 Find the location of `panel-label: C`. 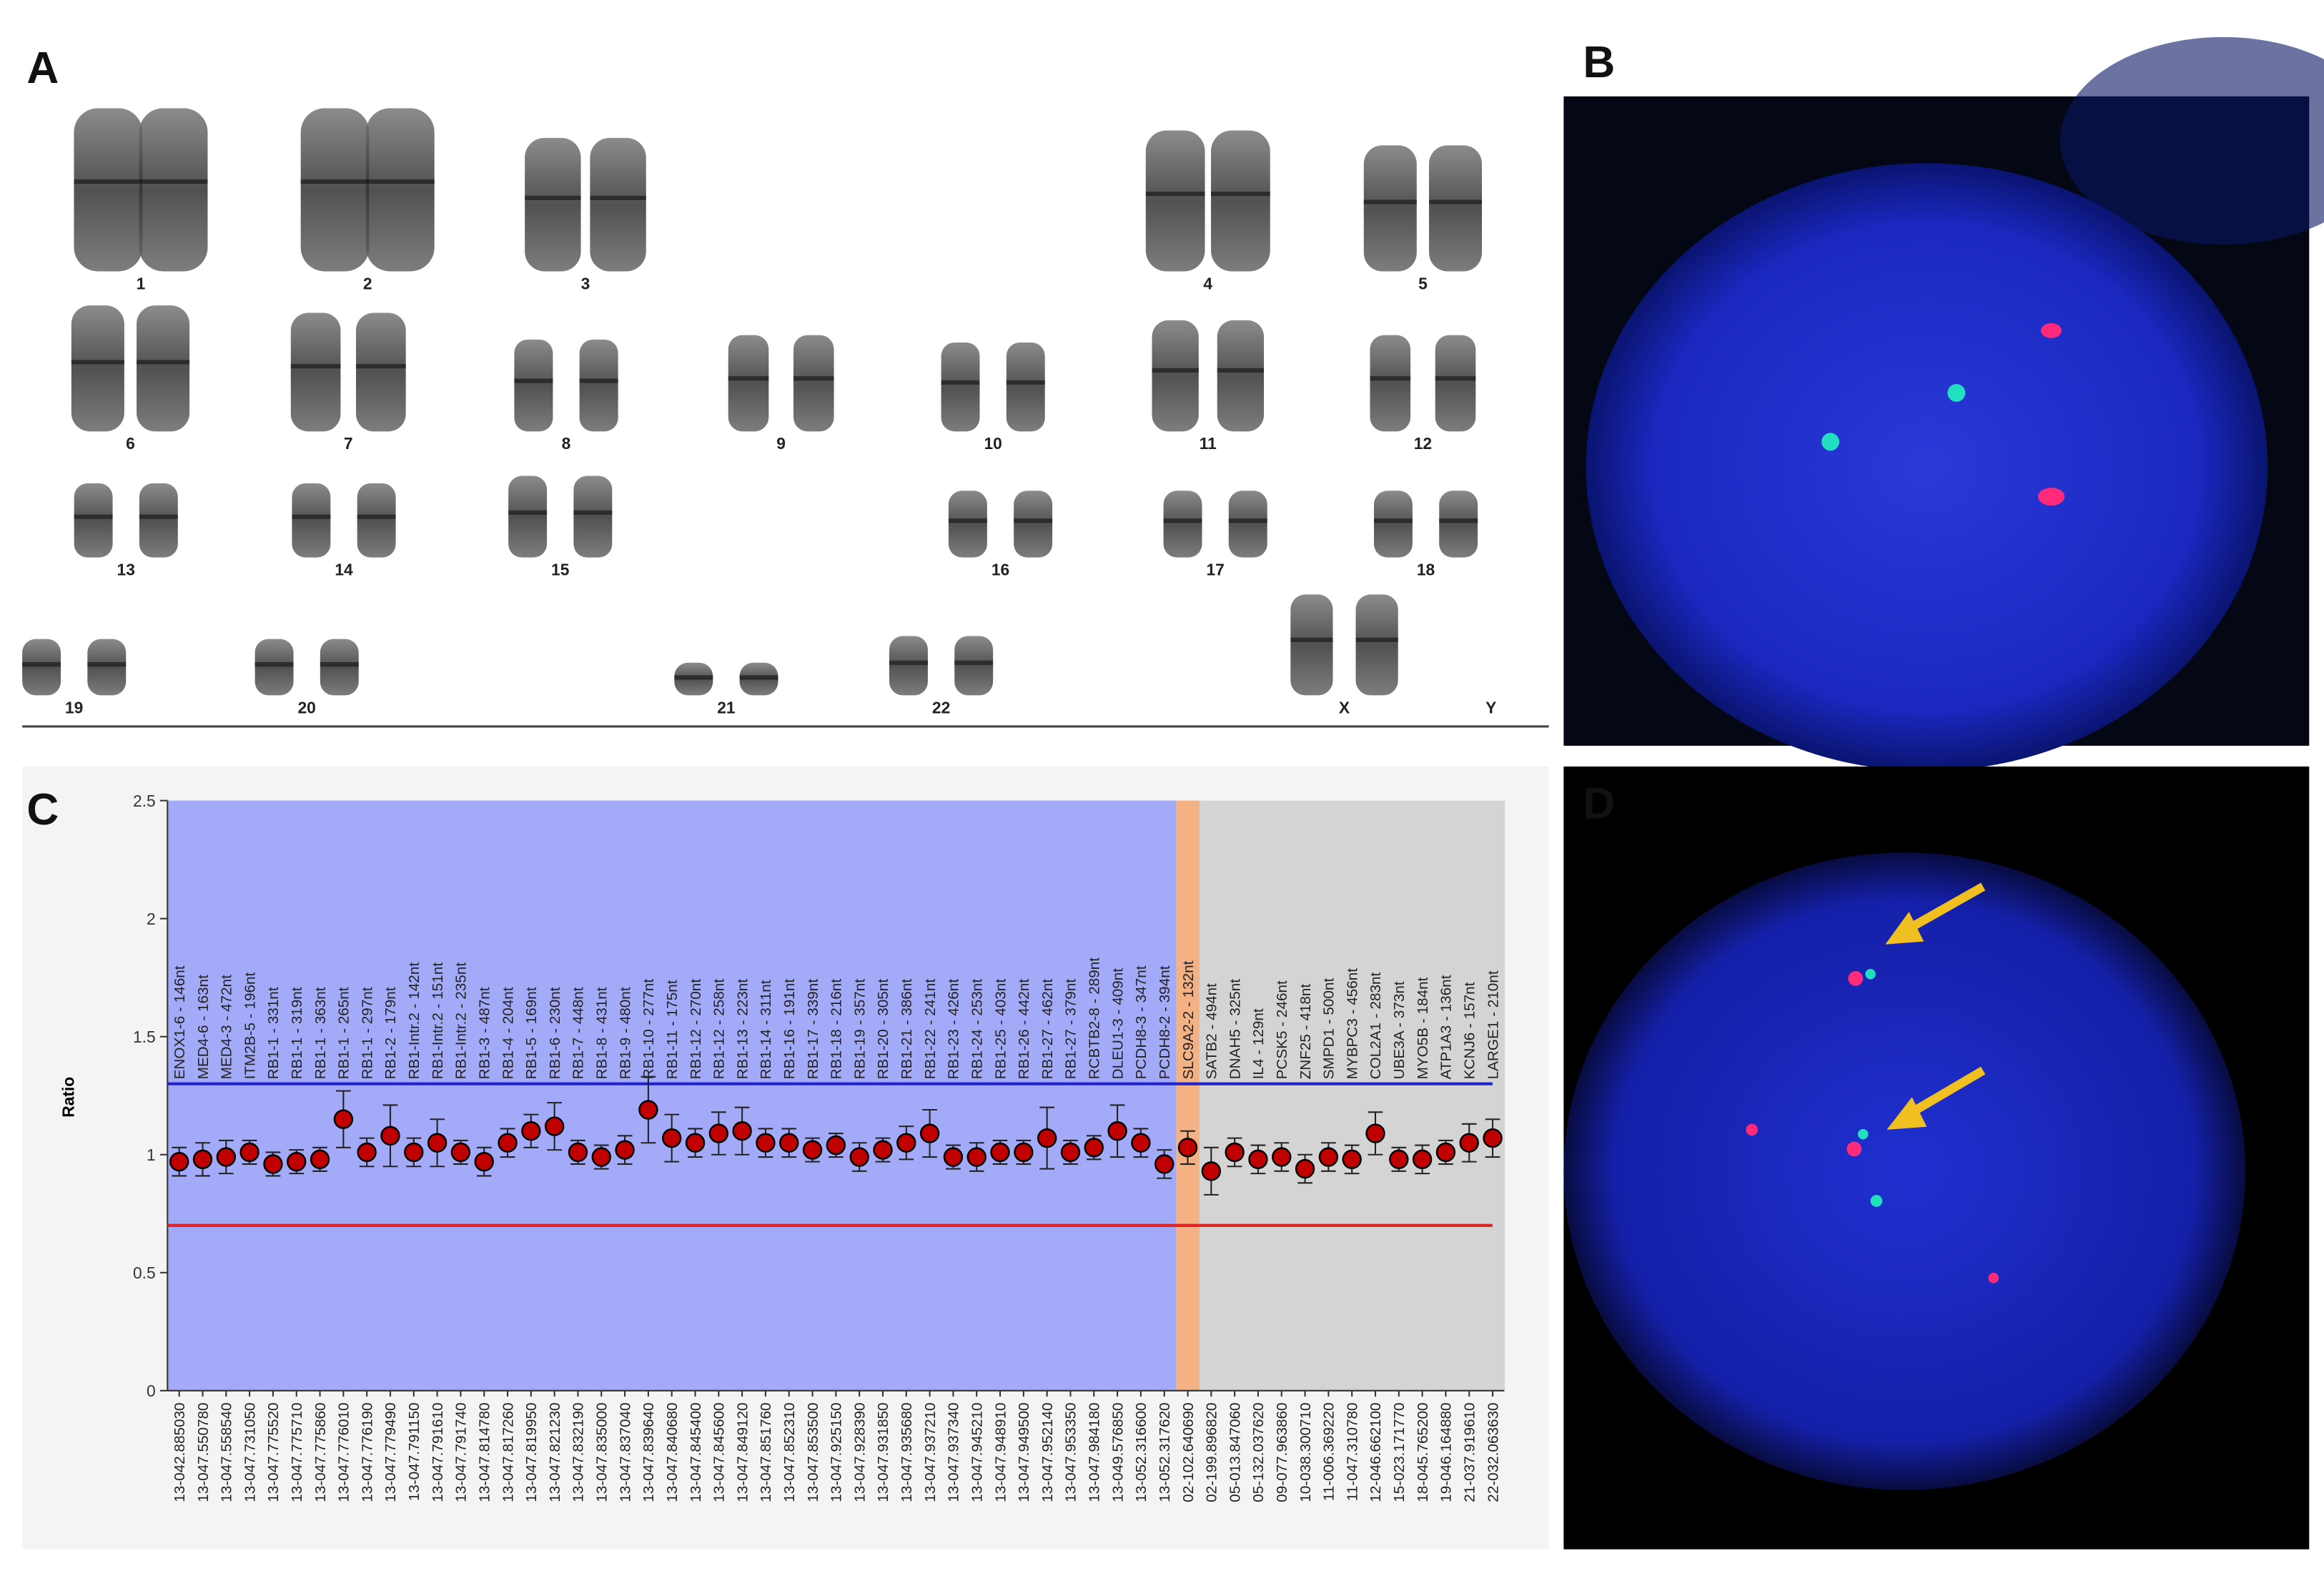

panel-label: C is located at coordinates (42, 809).